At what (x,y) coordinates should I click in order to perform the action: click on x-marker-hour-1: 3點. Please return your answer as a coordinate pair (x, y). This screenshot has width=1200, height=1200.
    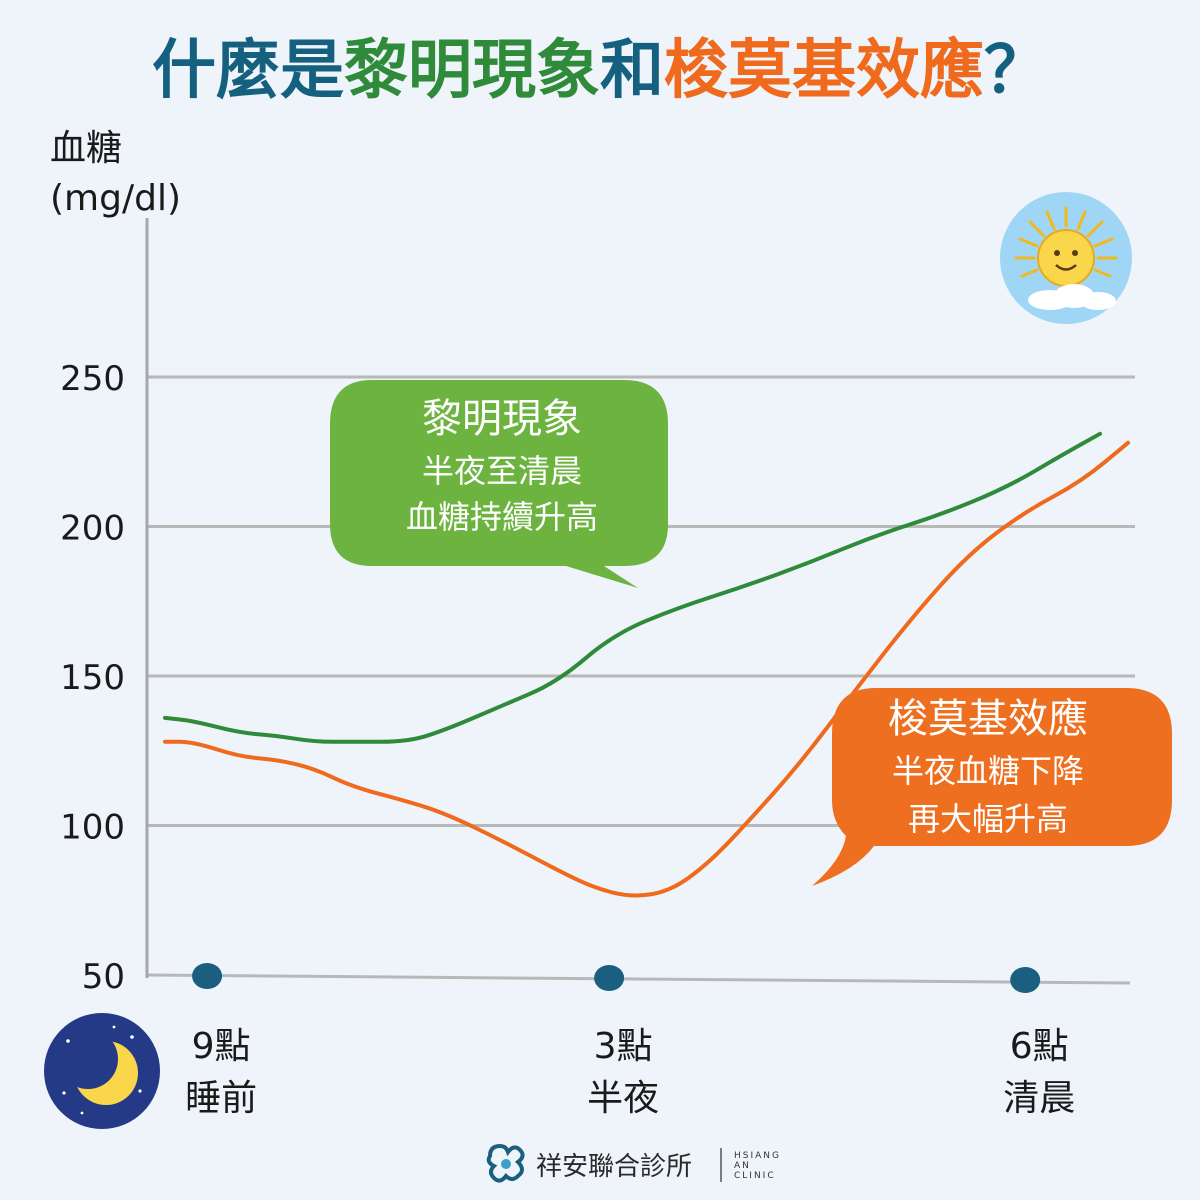
    Looking at the image, I should click on (623, 1046).